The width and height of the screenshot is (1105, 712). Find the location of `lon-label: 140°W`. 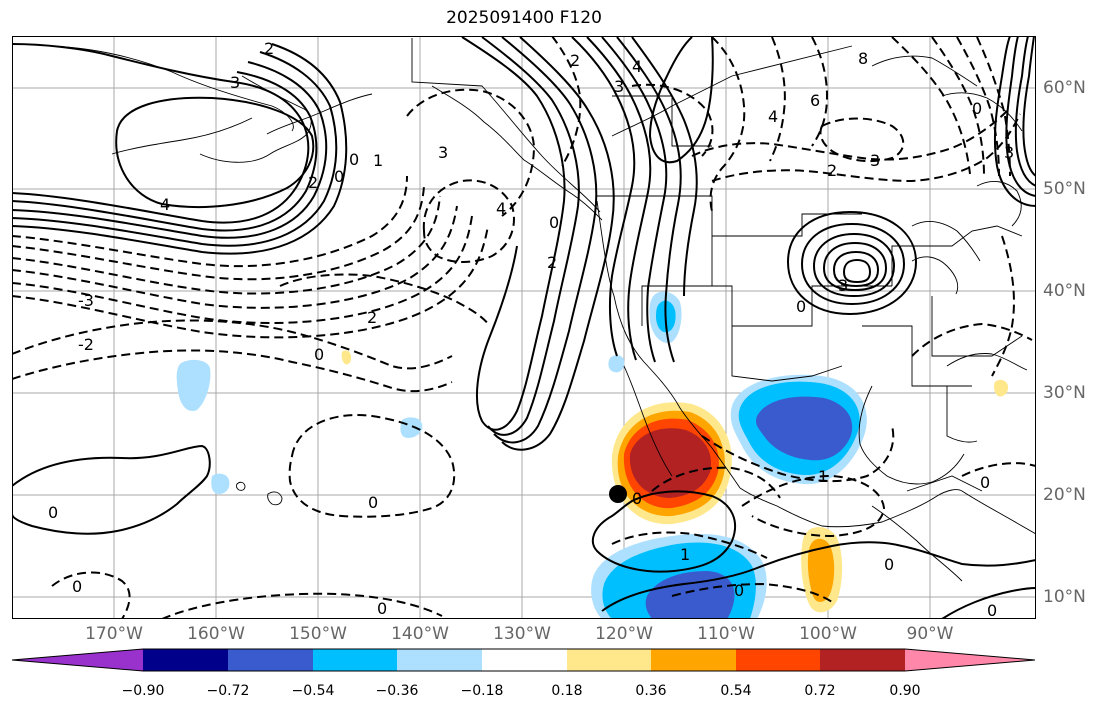

lon-label: 140°W is located at coordinates (420, 634).